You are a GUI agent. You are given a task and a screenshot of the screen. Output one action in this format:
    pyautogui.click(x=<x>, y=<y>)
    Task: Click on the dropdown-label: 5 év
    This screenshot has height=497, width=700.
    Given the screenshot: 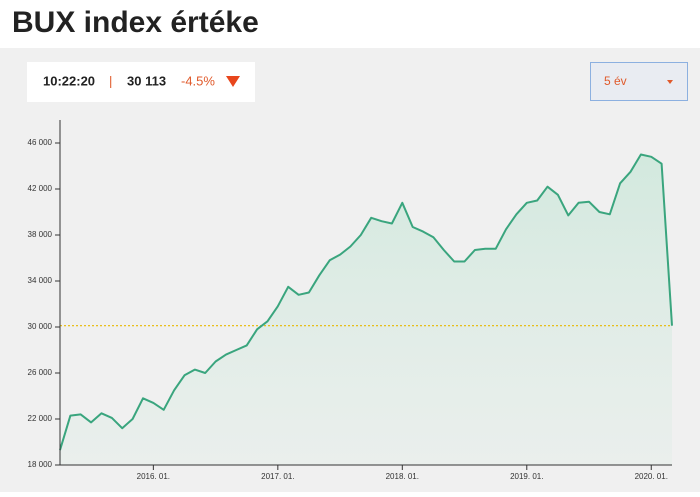 What is the action you would take?
    pyautogui.click(x=615, y=81)
    